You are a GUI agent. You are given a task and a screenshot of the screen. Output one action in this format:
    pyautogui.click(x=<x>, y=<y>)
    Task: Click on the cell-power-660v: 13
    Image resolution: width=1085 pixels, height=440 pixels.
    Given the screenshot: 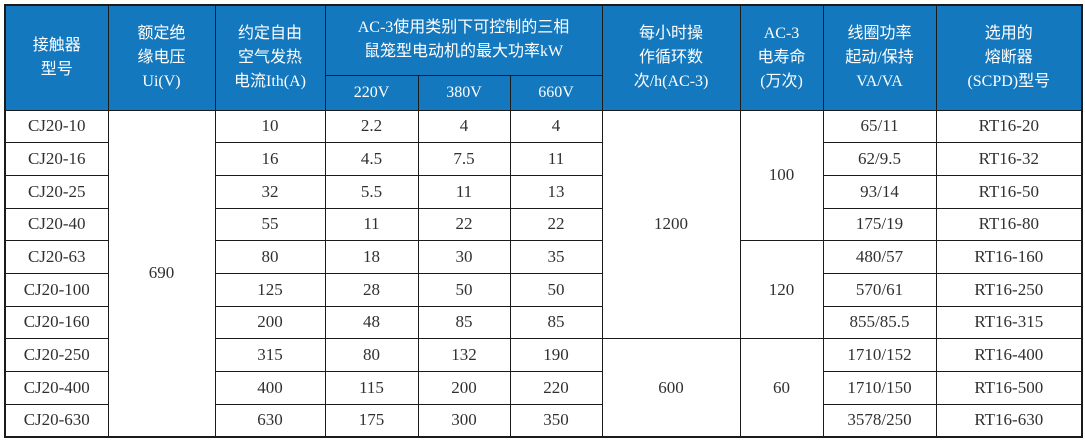 What is the action you would take?
    pyautogui.click(x=556, y=191)
    